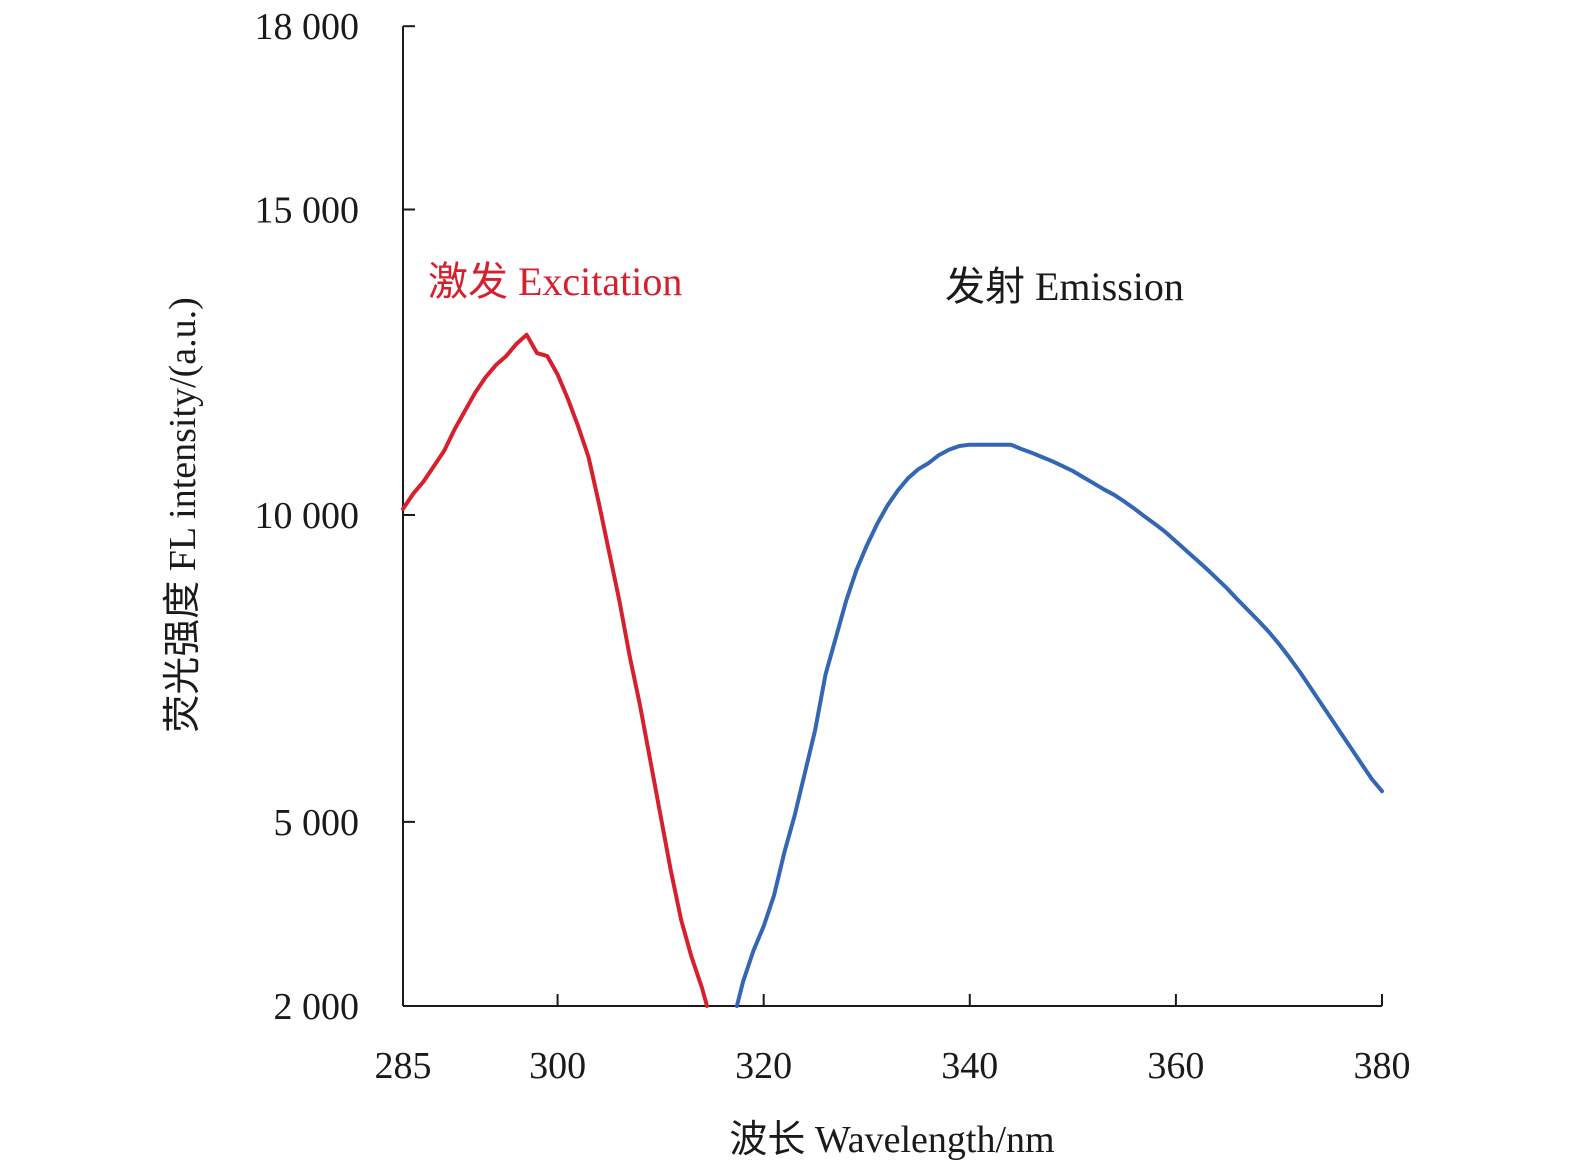 This screenshot has width=1575, height=1174. I want to click on excitation-series-label: 激发 Excitation, so click(555, 281).